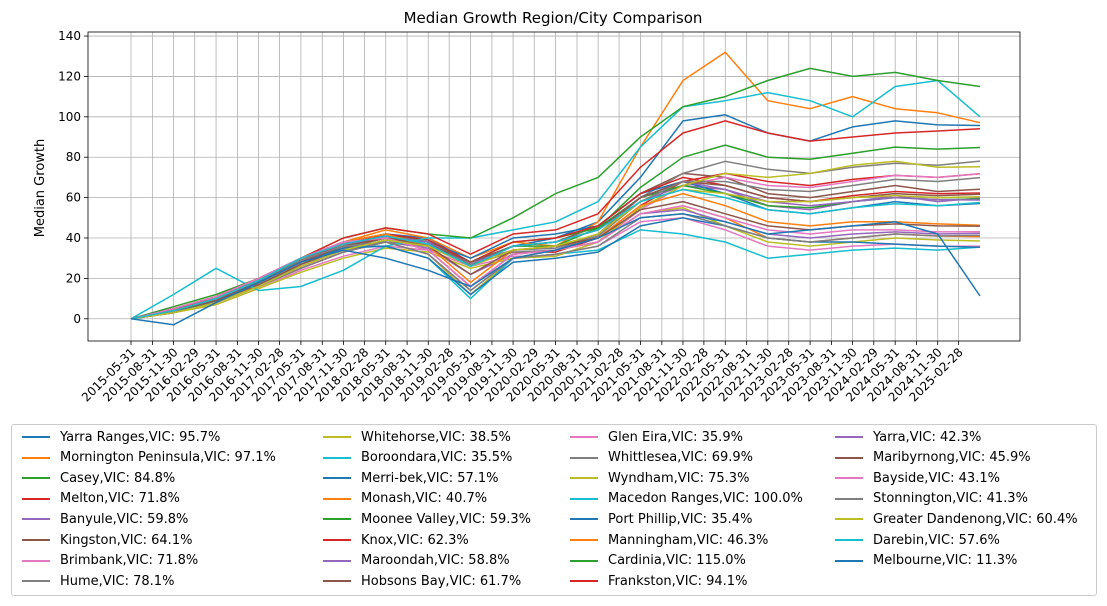  I want to click on legend-item: Monash,VIC: 40.7%, so click(405, 499).